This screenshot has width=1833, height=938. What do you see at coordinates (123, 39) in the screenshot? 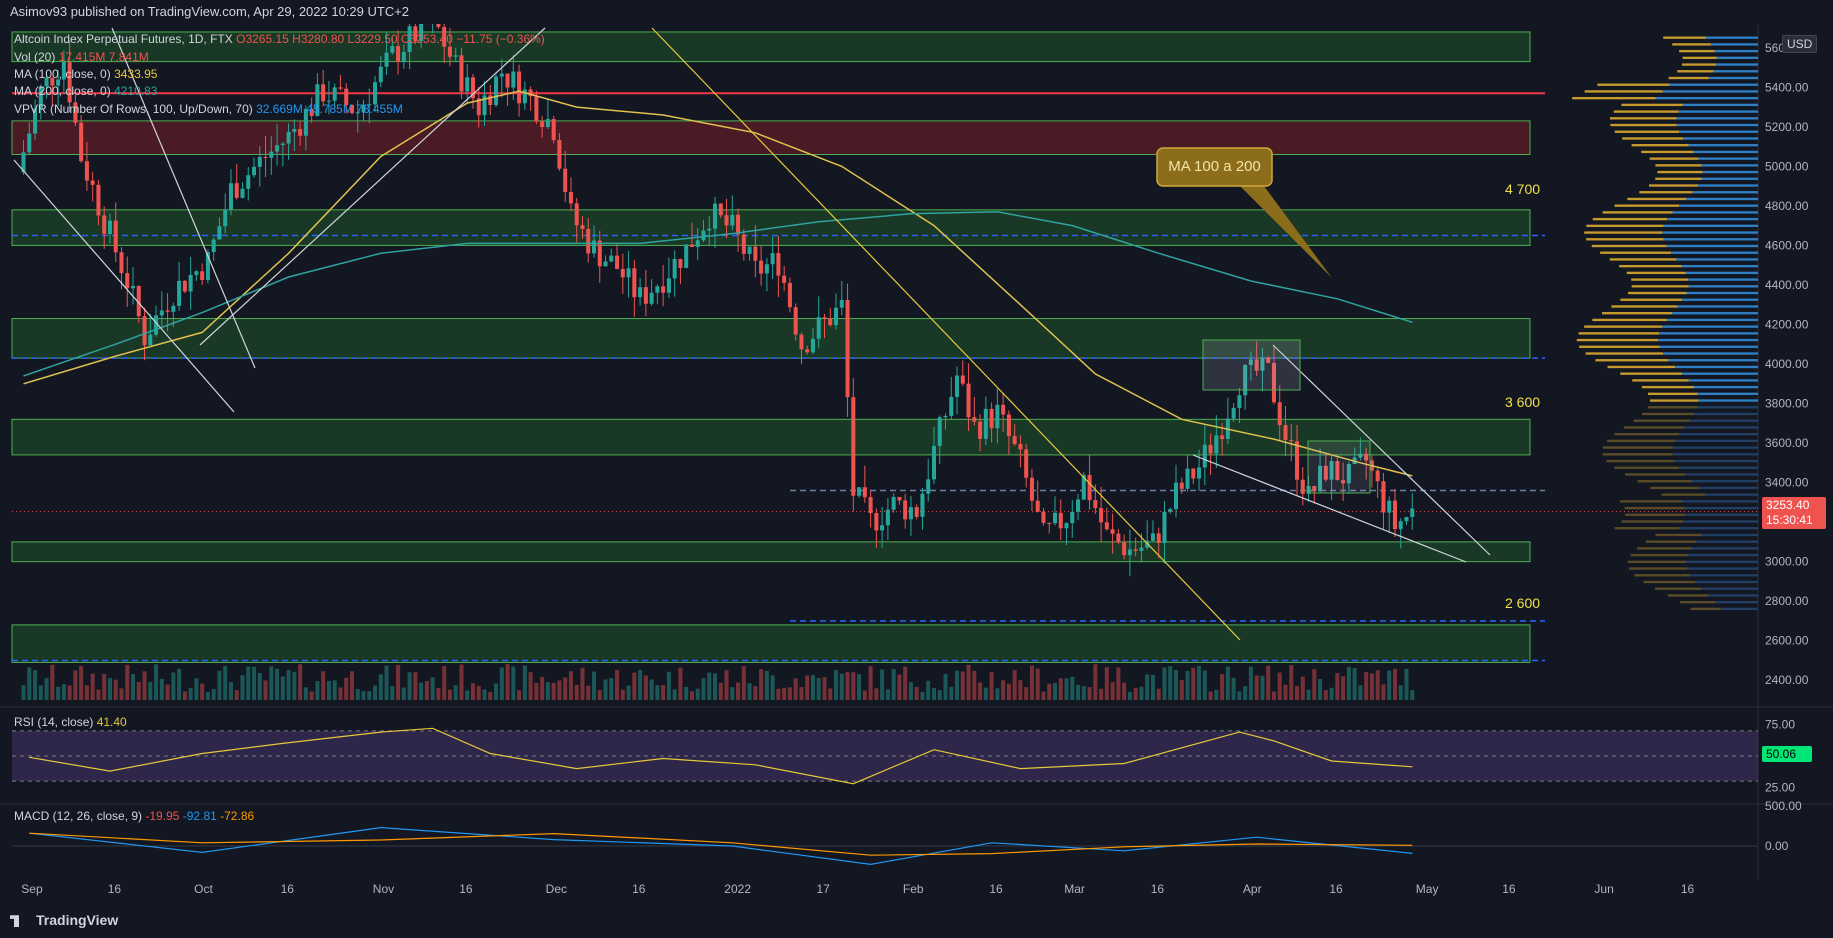
I see `symbol-title: Altcoin Index Perpetual Futures, 1D, FTX` at bounding box center [123, 39].